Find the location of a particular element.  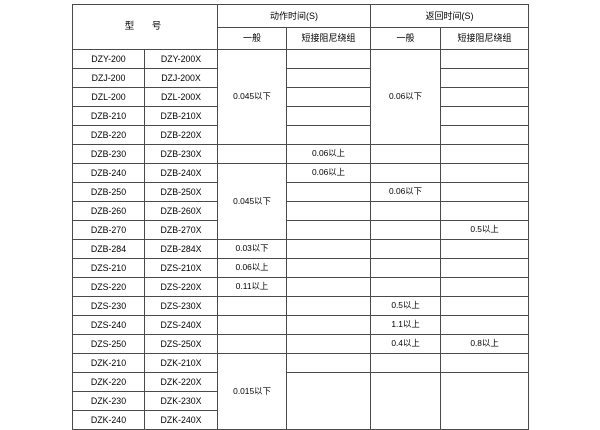

table-row: DZB-250 DZB-250X 0.06以下 is located at coordinates (301, 192).